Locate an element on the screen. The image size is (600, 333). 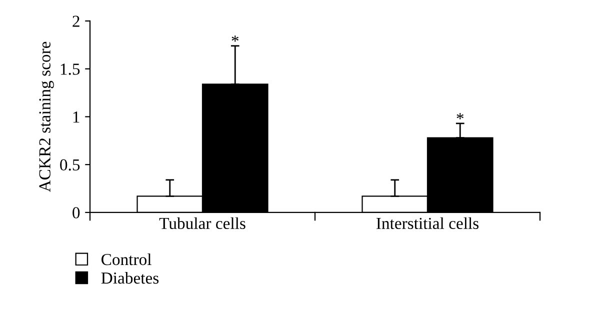
legend-label: Control is located at coordinates (127, 259).